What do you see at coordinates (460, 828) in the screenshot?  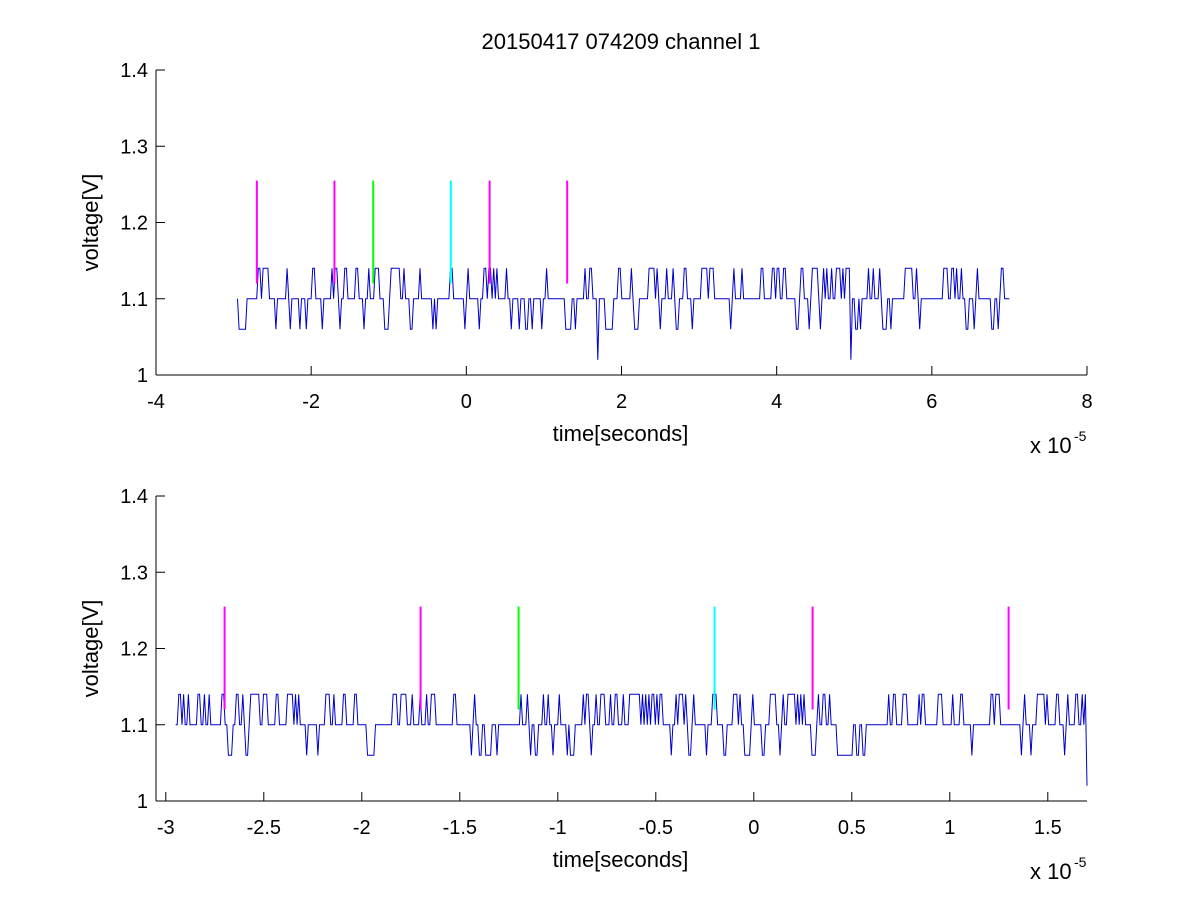 I see `x-tick-label: -1.5` at bounding box center [460, 828].